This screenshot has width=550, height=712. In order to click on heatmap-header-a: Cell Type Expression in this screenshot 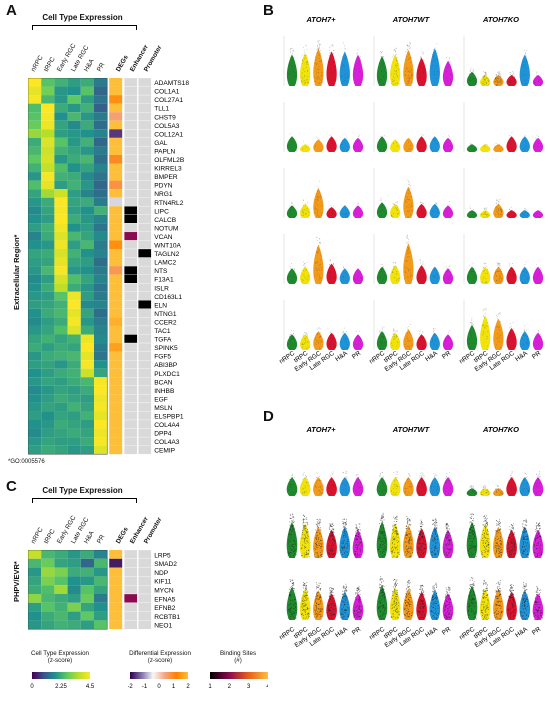, I will do `click(82, 17)`.